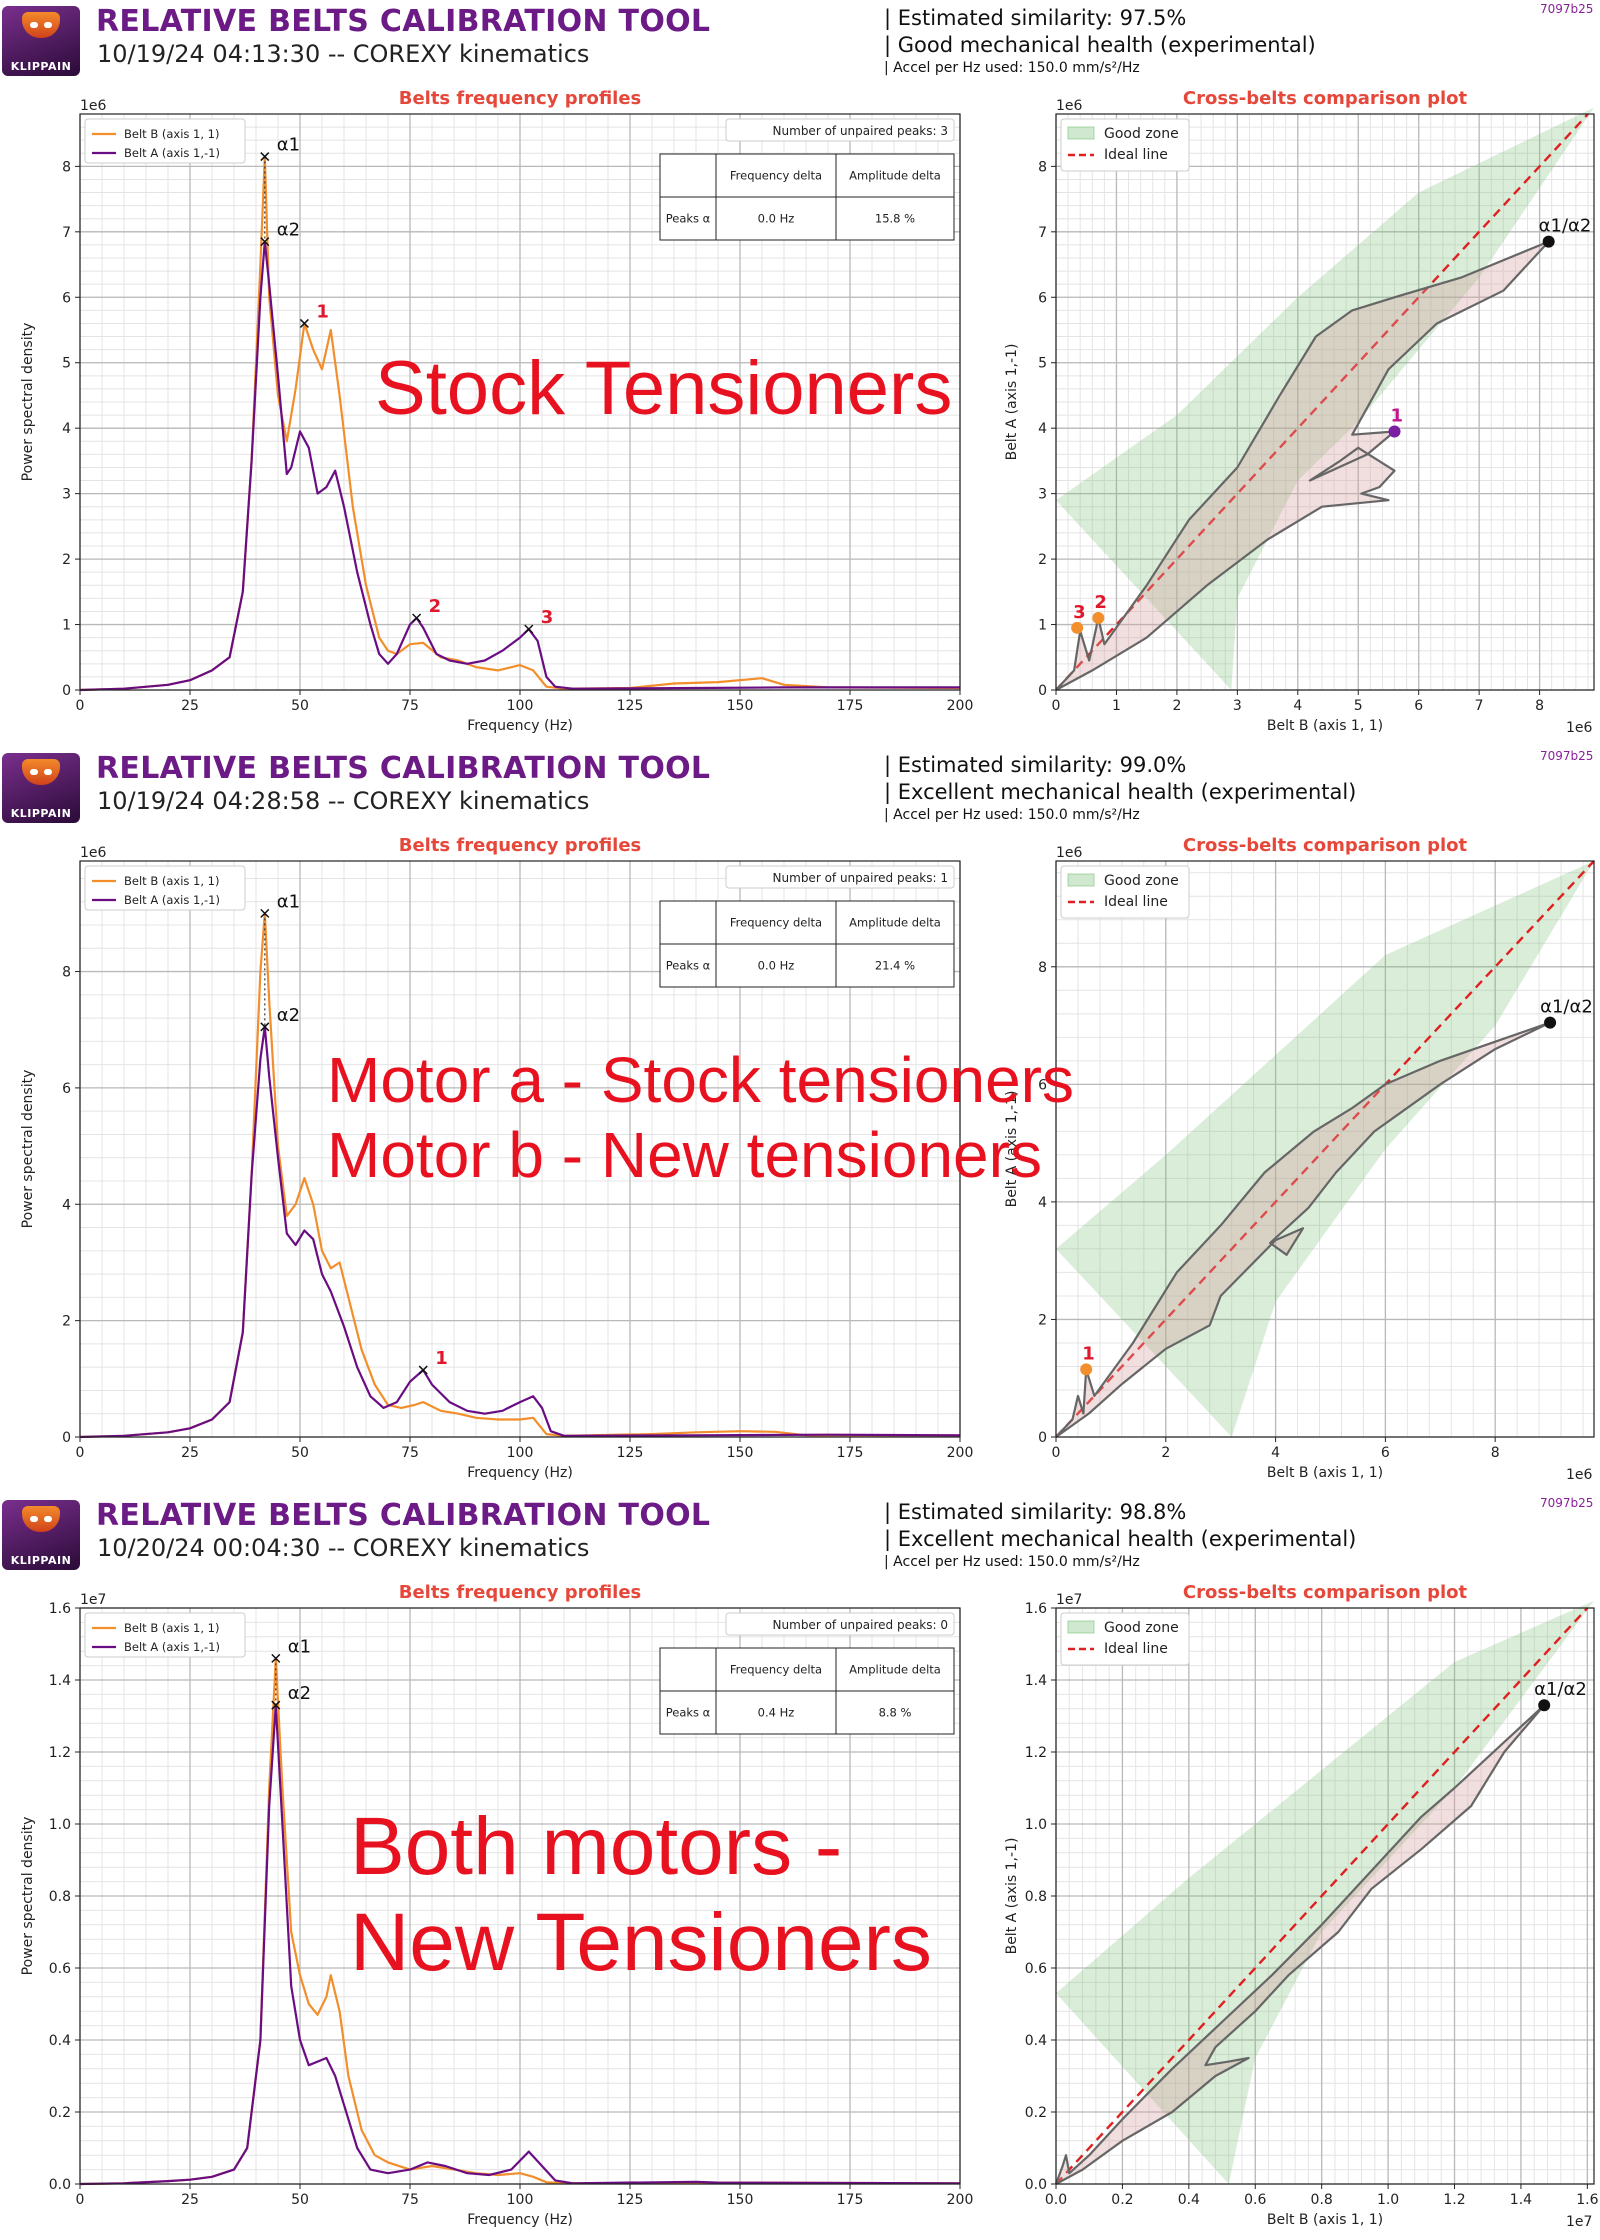  What do you see at coordinates (1567, 1503) in the screenshot?
I see `version-hash: 7097b25` at bounding box center [1567, 1503].